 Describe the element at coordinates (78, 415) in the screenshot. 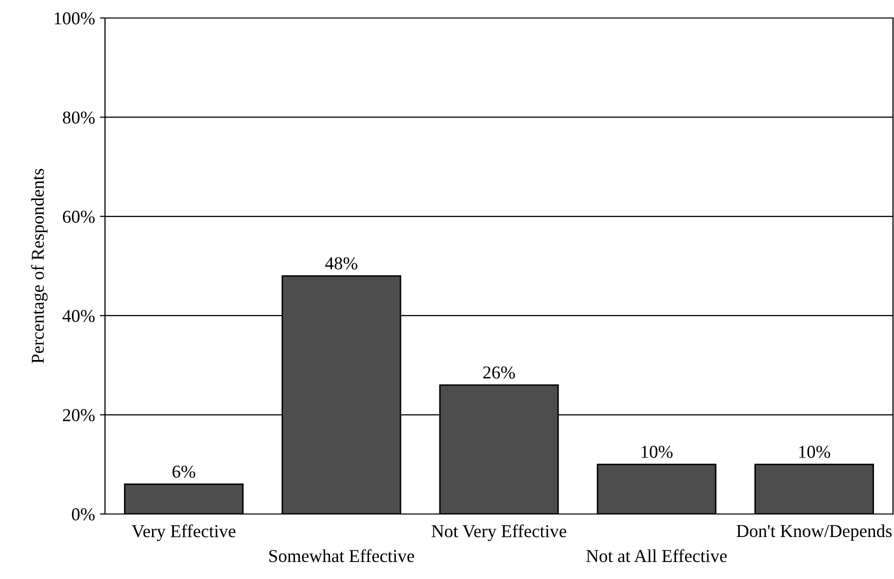

I see `y-tick-label: 20%` at that location.